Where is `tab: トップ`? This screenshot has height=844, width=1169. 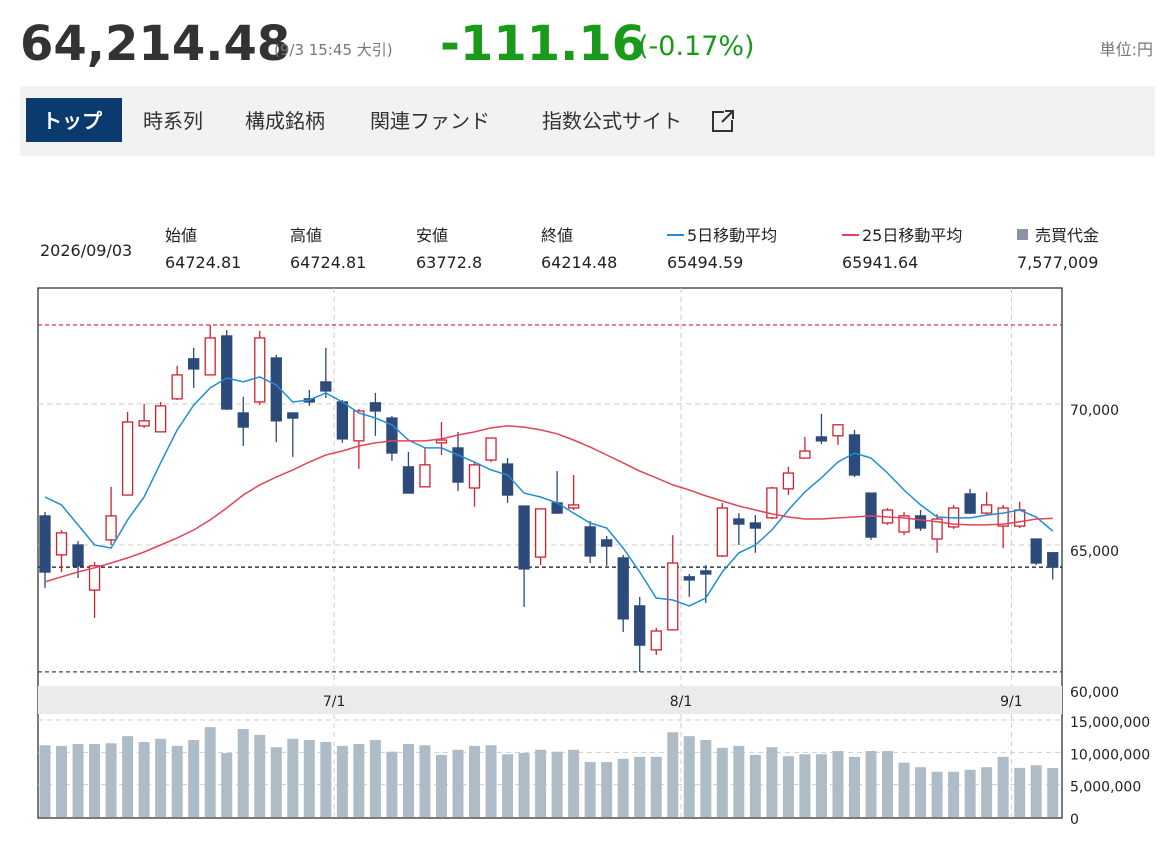 tab: トップ is located at coordinates (72, 121).